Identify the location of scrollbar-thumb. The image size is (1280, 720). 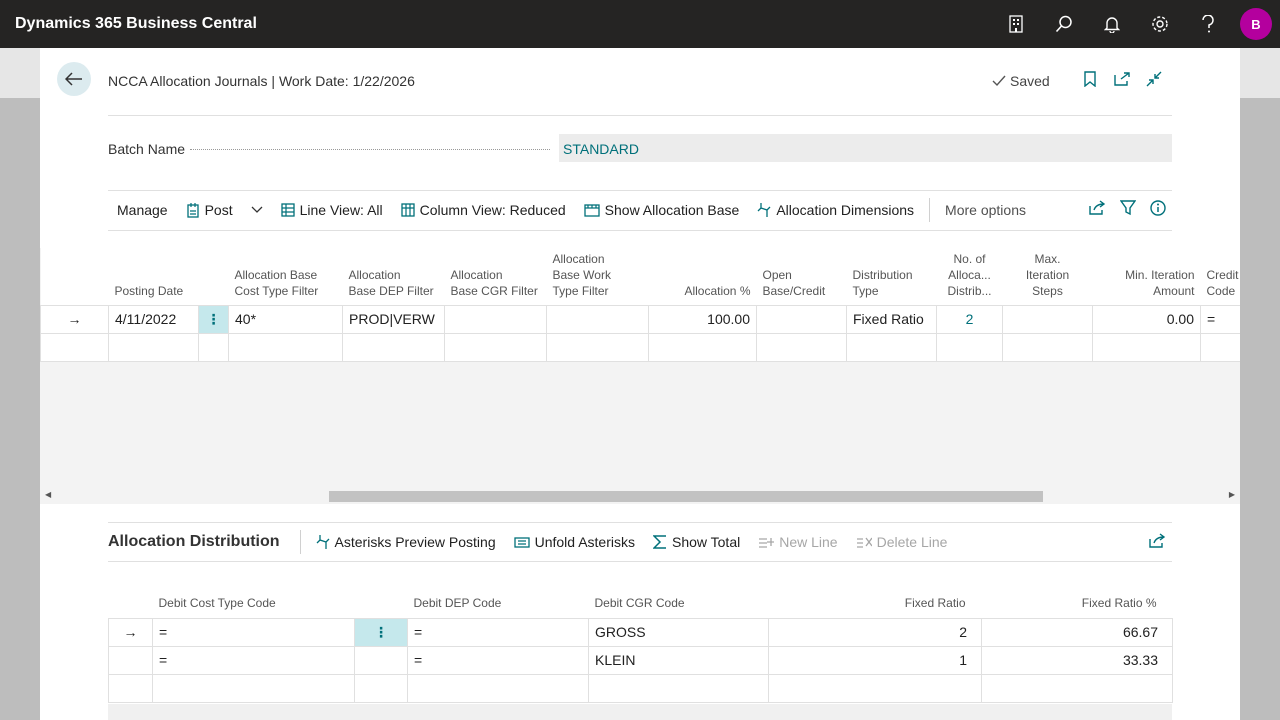
(686, 496).